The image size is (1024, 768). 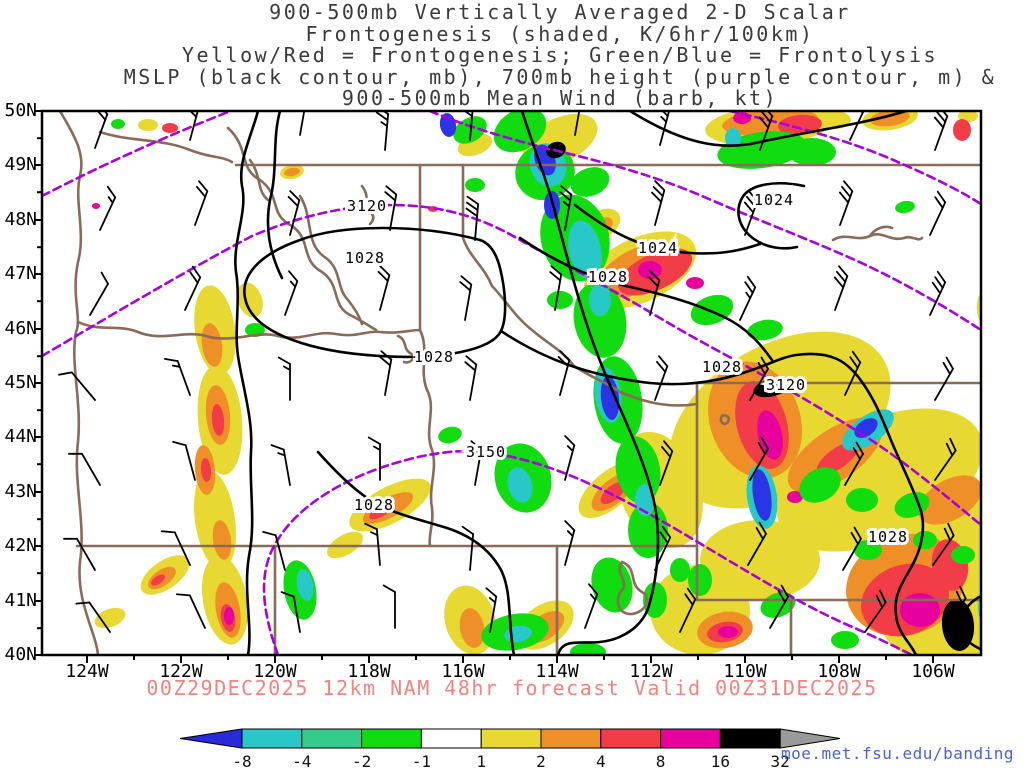 What do you see at coordinates (20, 273) in the screenshot?
I see `lat-label-47N: 47N` at bounding box center [20, 273].